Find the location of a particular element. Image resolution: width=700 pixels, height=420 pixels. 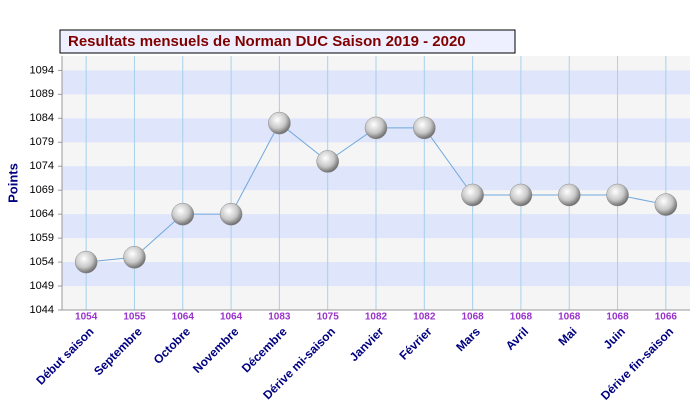

y-tick-label: 1054 is located at coordinates (42, 262).